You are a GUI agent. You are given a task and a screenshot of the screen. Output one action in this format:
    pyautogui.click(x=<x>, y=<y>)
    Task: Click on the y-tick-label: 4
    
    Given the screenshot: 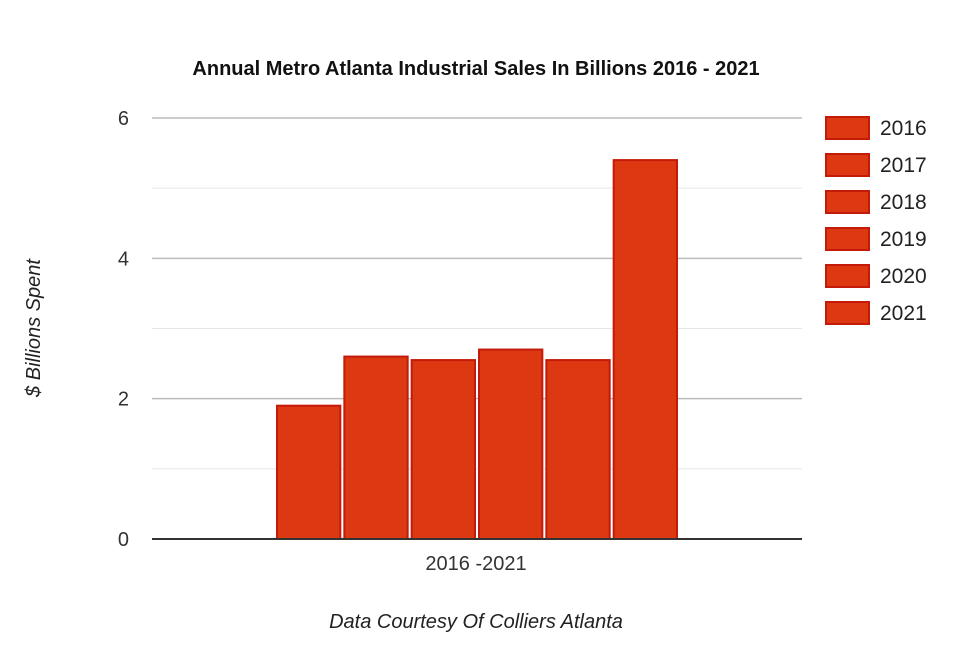 What is the action you would take?
    pyautogui.click(x=123, y=259)
    